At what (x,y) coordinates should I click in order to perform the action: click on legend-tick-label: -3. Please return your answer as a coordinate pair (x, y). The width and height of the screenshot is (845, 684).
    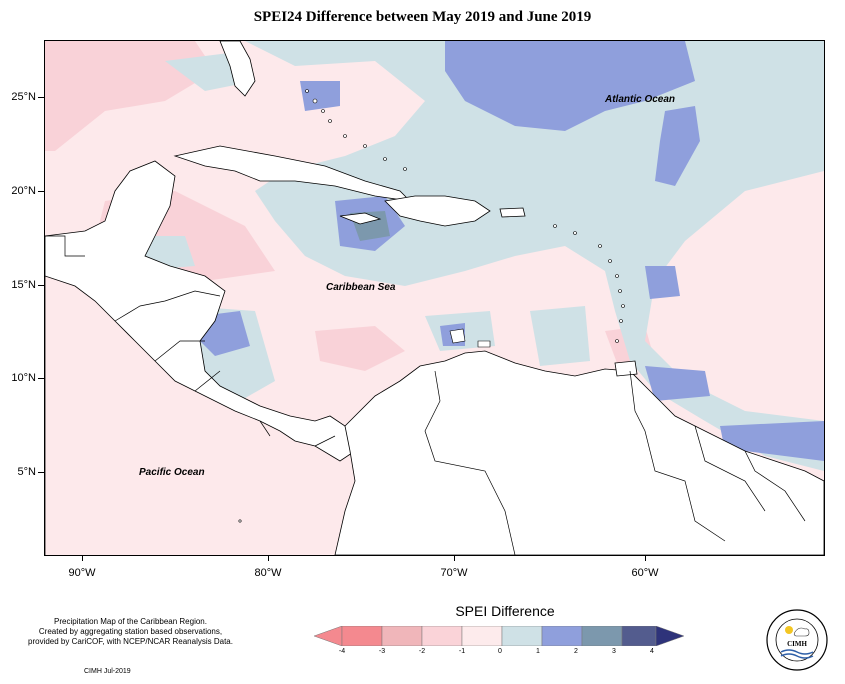
    Looking at the image, I should click on (382, 651).